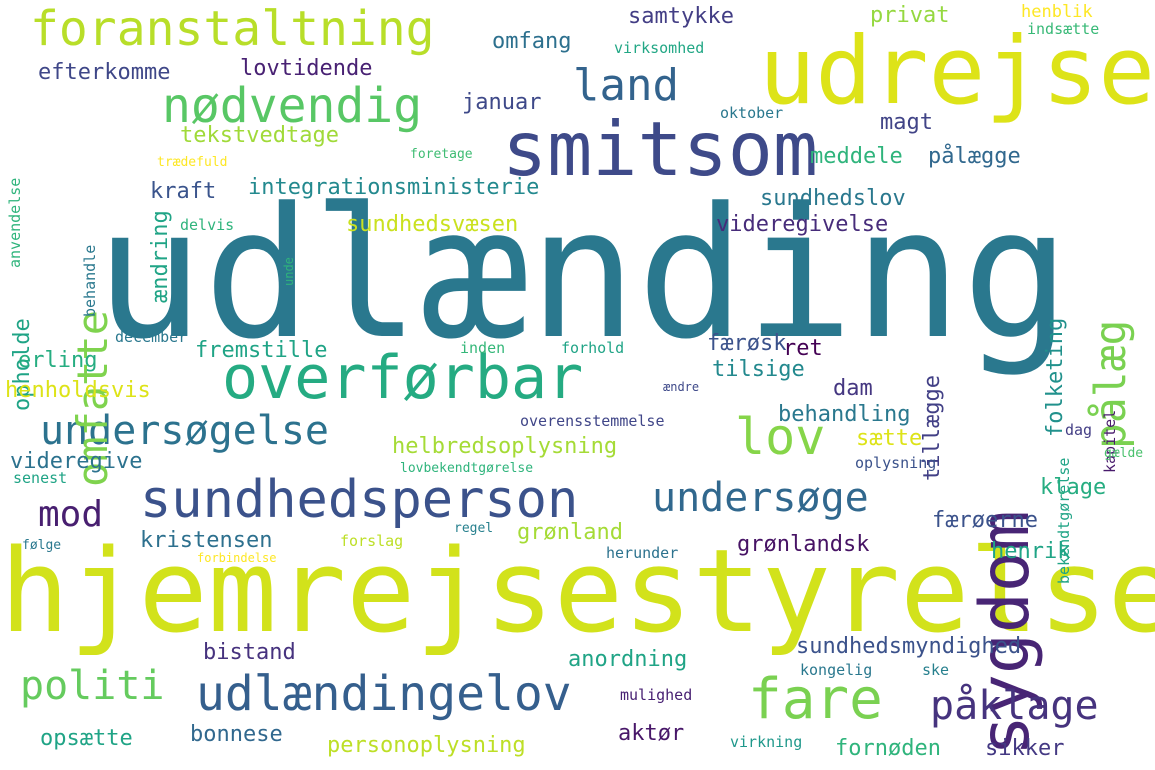 This screenshot has width=1155, height=770. What do you see at coordinates (426, 745) in the screenshot?
I see `word-personoplysning: personoplysning` at bounding box center [426, 745].